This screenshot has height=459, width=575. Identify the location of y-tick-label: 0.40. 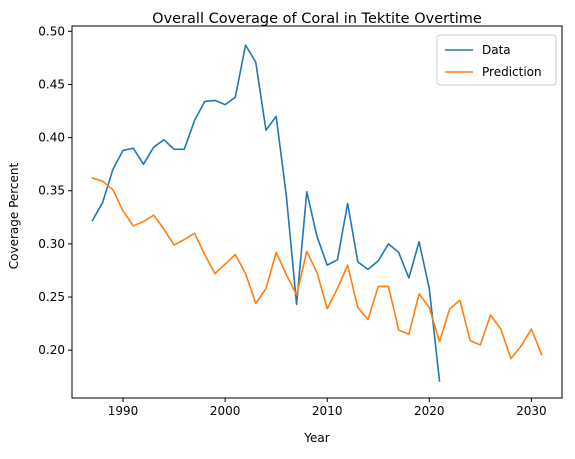
(51, 138).